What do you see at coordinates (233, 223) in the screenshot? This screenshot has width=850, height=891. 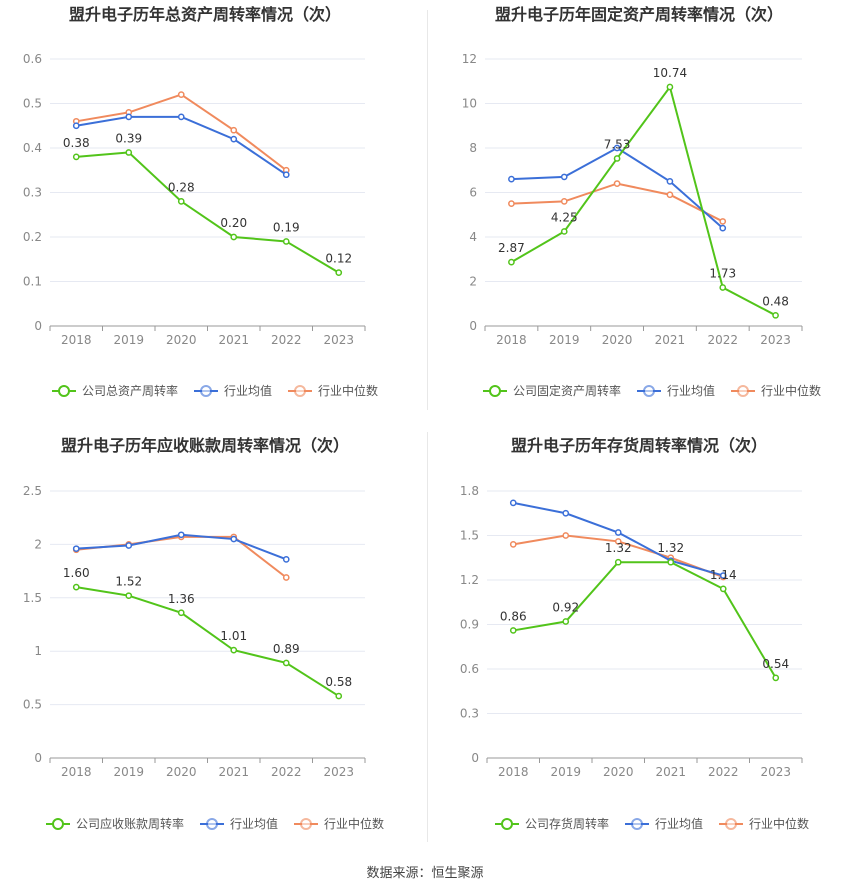 I see `data-label: 0.20` at bounding box center [233, 223].